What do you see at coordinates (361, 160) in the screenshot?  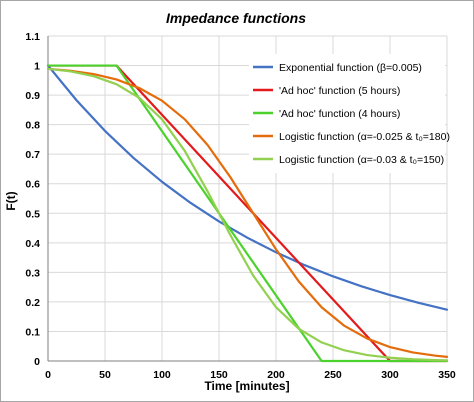 I see `legend-label: Logistic function (α=-0.03 & t₀=150)` at bounding box center [361, 160].